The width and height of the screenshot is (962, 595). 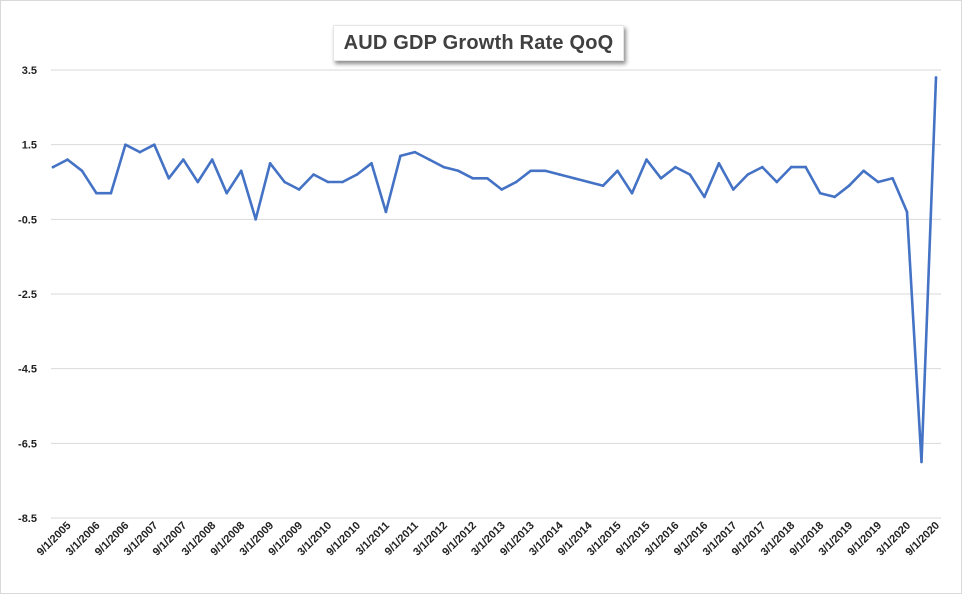 I want to click on y-tick-label: -2.5, so click(x=27, y=295).